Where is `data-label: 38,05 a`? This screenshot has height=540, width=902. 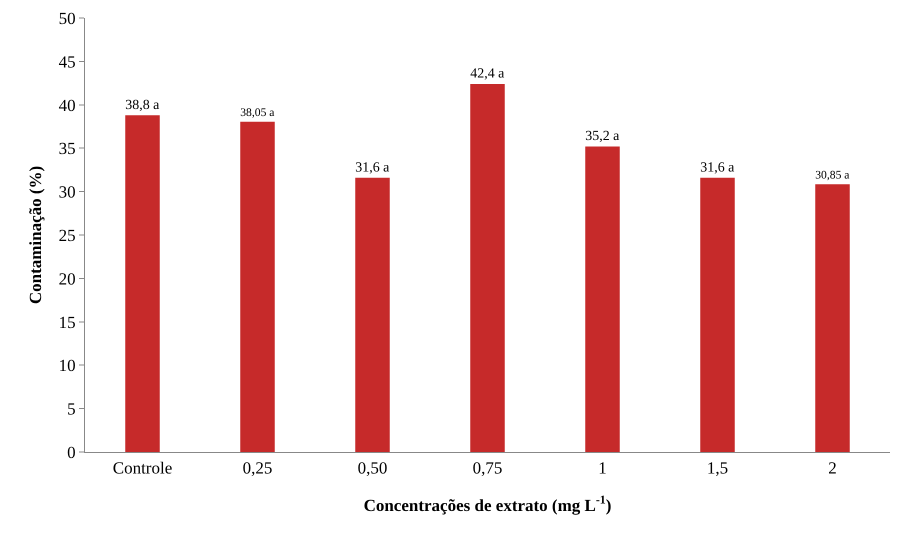 data-label: 38,05 a is located at coordinates (257, 112).